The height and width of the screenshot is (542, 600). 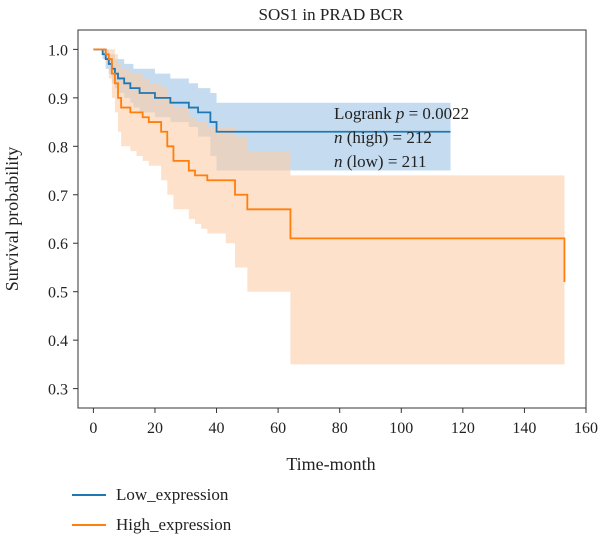 What do you see at coordinates (217, 428) in the screenshot?
I see `x-tick-label: 40` at bounding box center [217, 428].